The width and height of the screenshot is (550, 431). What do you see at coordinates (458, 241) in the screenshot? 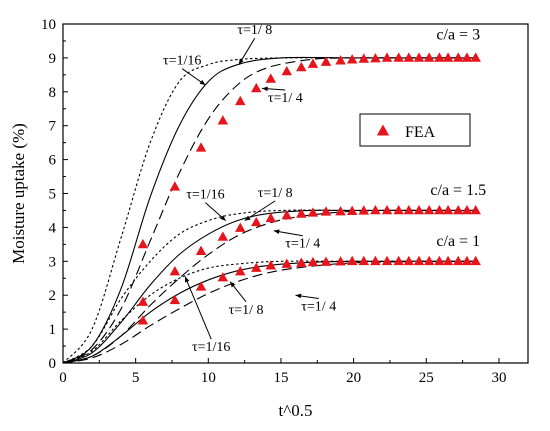
I see `case-label: c/a = 1` at bounding box center [458, 241].